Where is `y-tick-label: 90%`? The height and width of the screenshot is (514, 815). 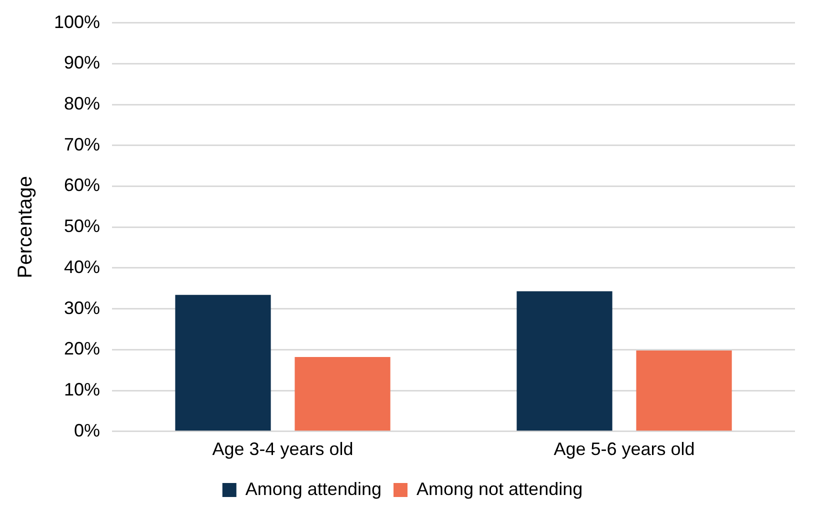 y-tick-label: 90% is located at coordinates (82, 62).